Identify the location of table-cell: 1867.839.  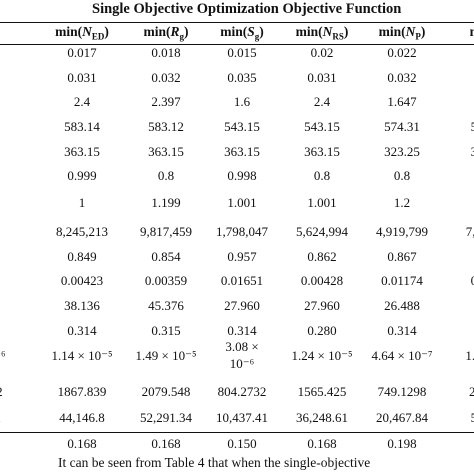
(82, 391).